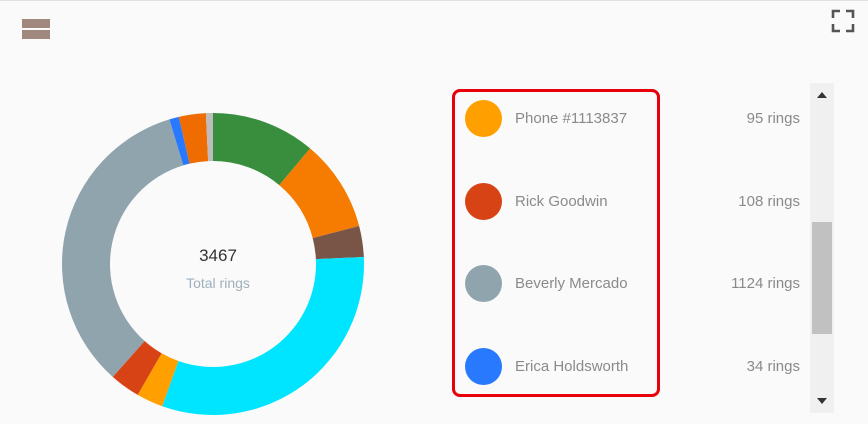 Image resolution: width=868 pixels, height=424 pixels. I want to click on legend-item-value: 108 rings, so click(769, 201).